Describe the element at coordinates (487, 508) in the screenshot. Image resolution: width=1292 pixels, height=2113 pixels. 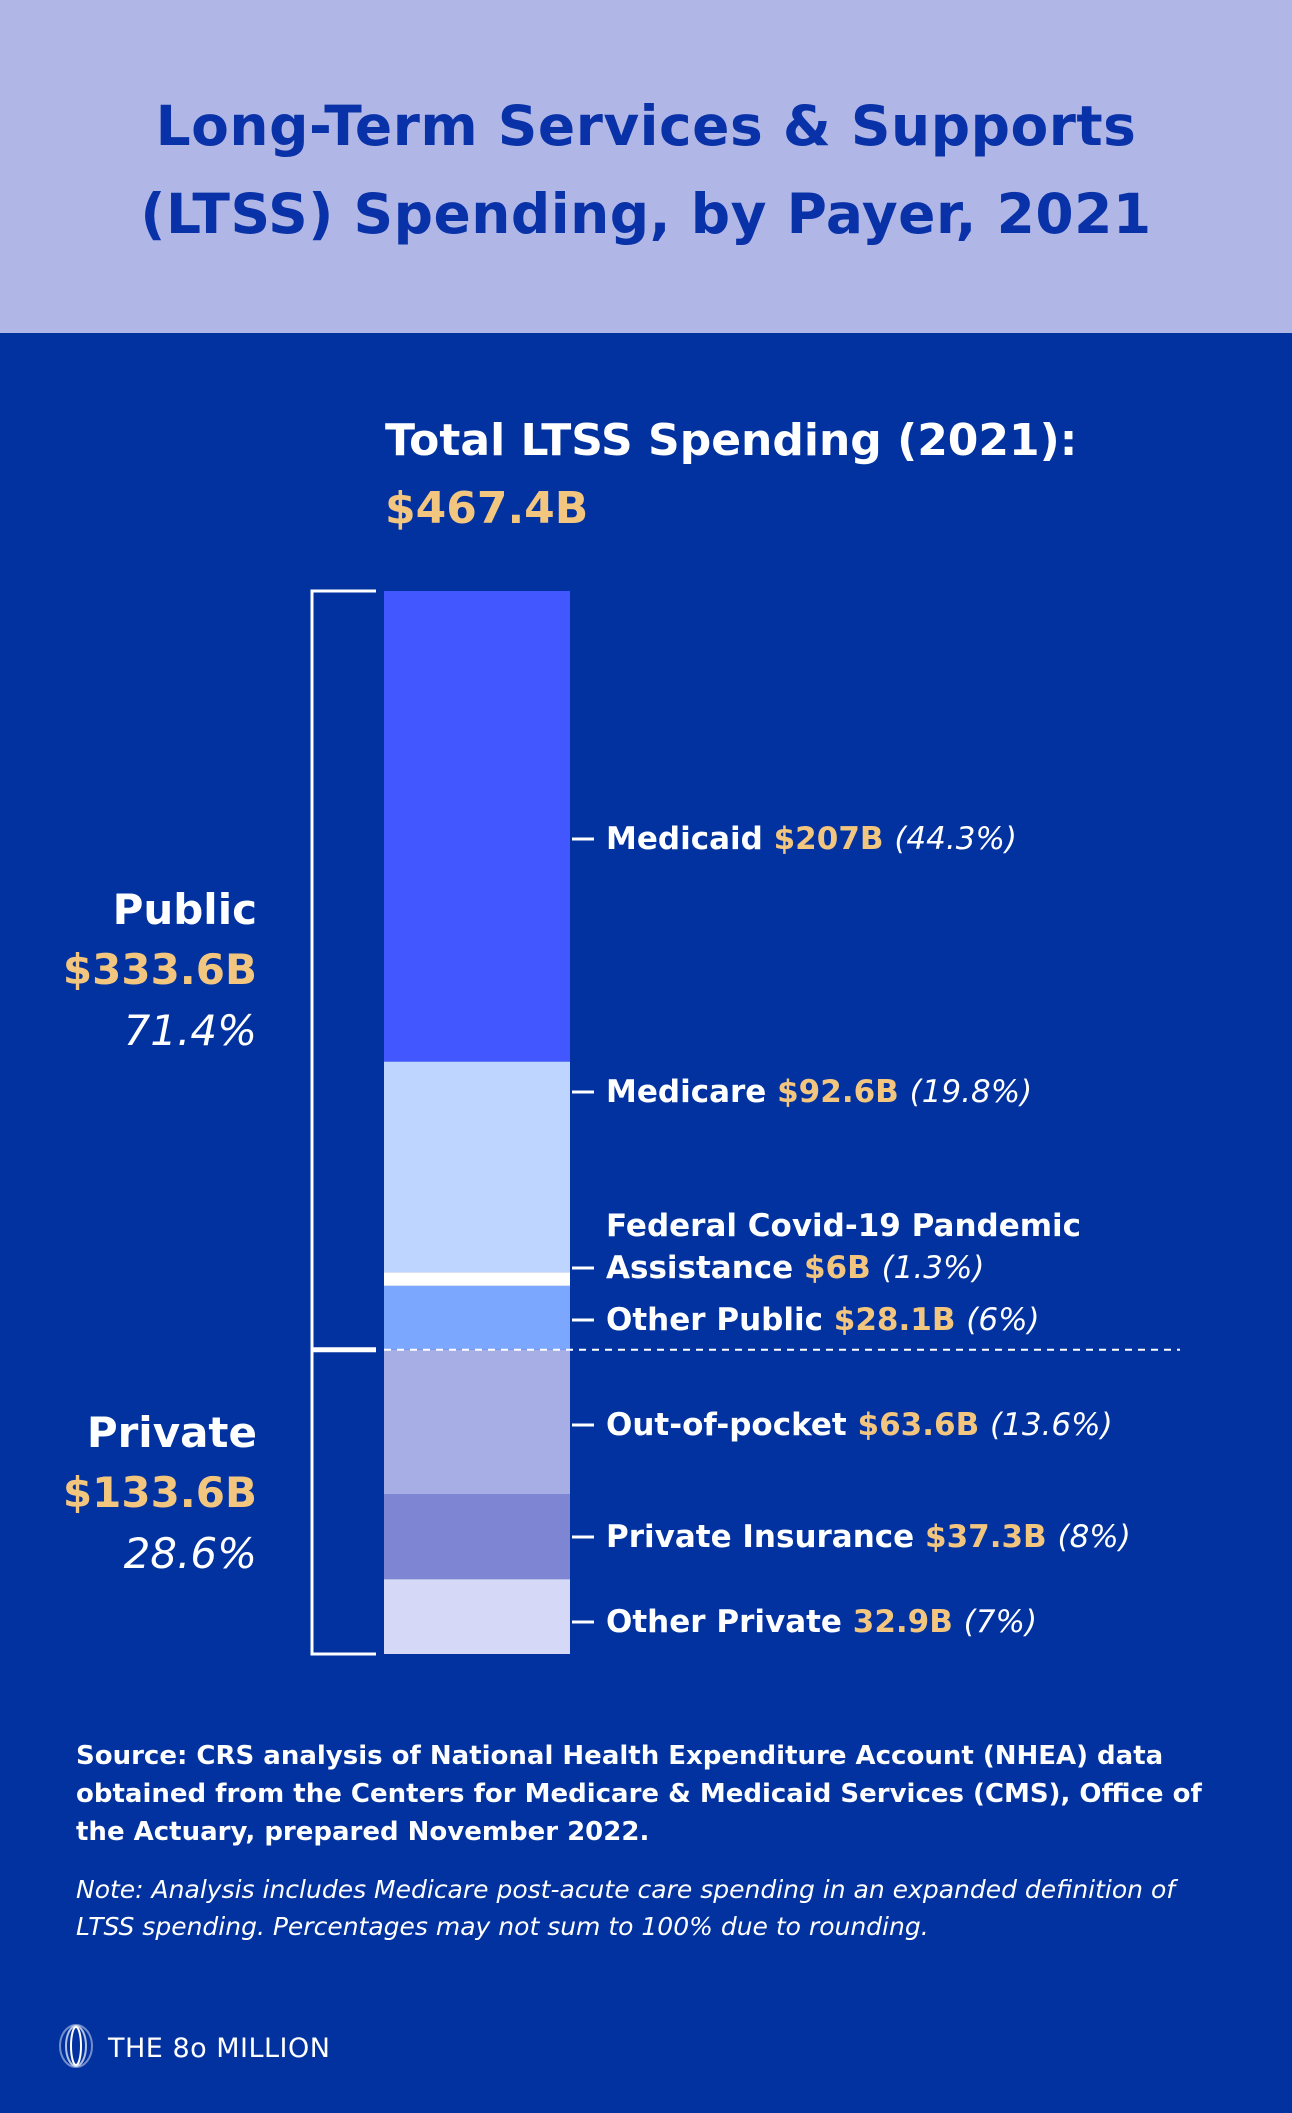
I see `total-value: $467.4B` at that location.